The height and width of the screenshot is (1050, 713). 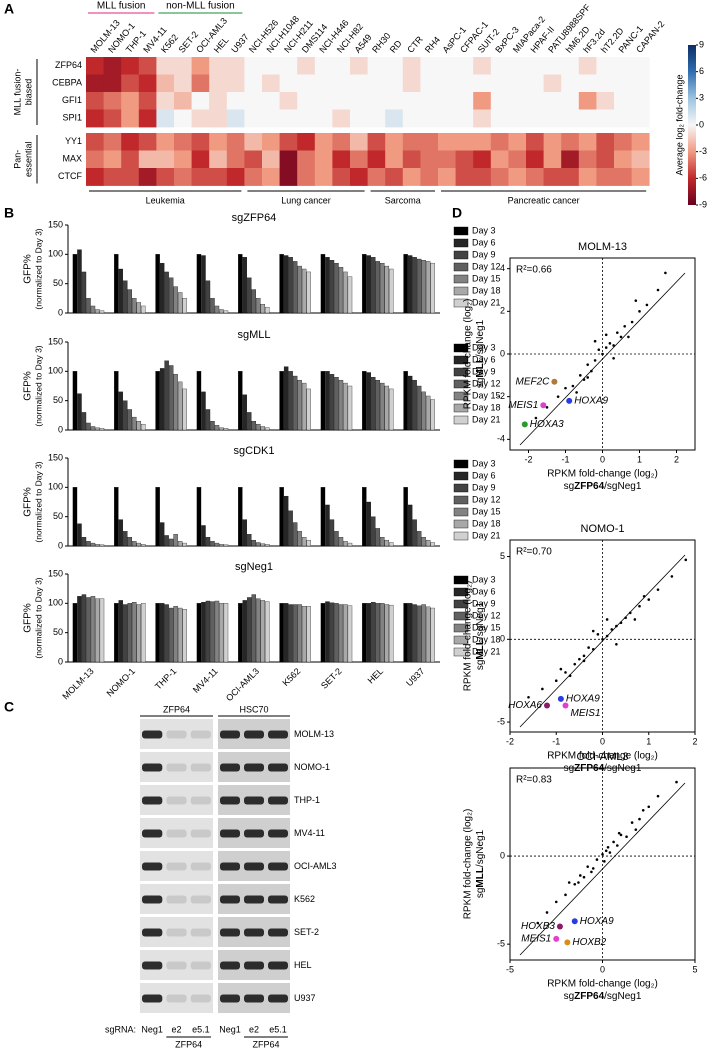 What do you see at coordinates (569, 486) in the screenshot?
I see `x-axis-label-prefix: sg` at bounding box center [569, 486].